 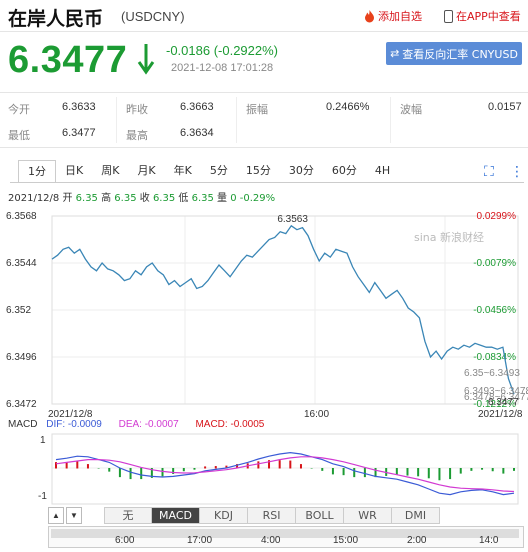 I want to click on x-label-end: 2021/12/8, so click(x=500, y=414).